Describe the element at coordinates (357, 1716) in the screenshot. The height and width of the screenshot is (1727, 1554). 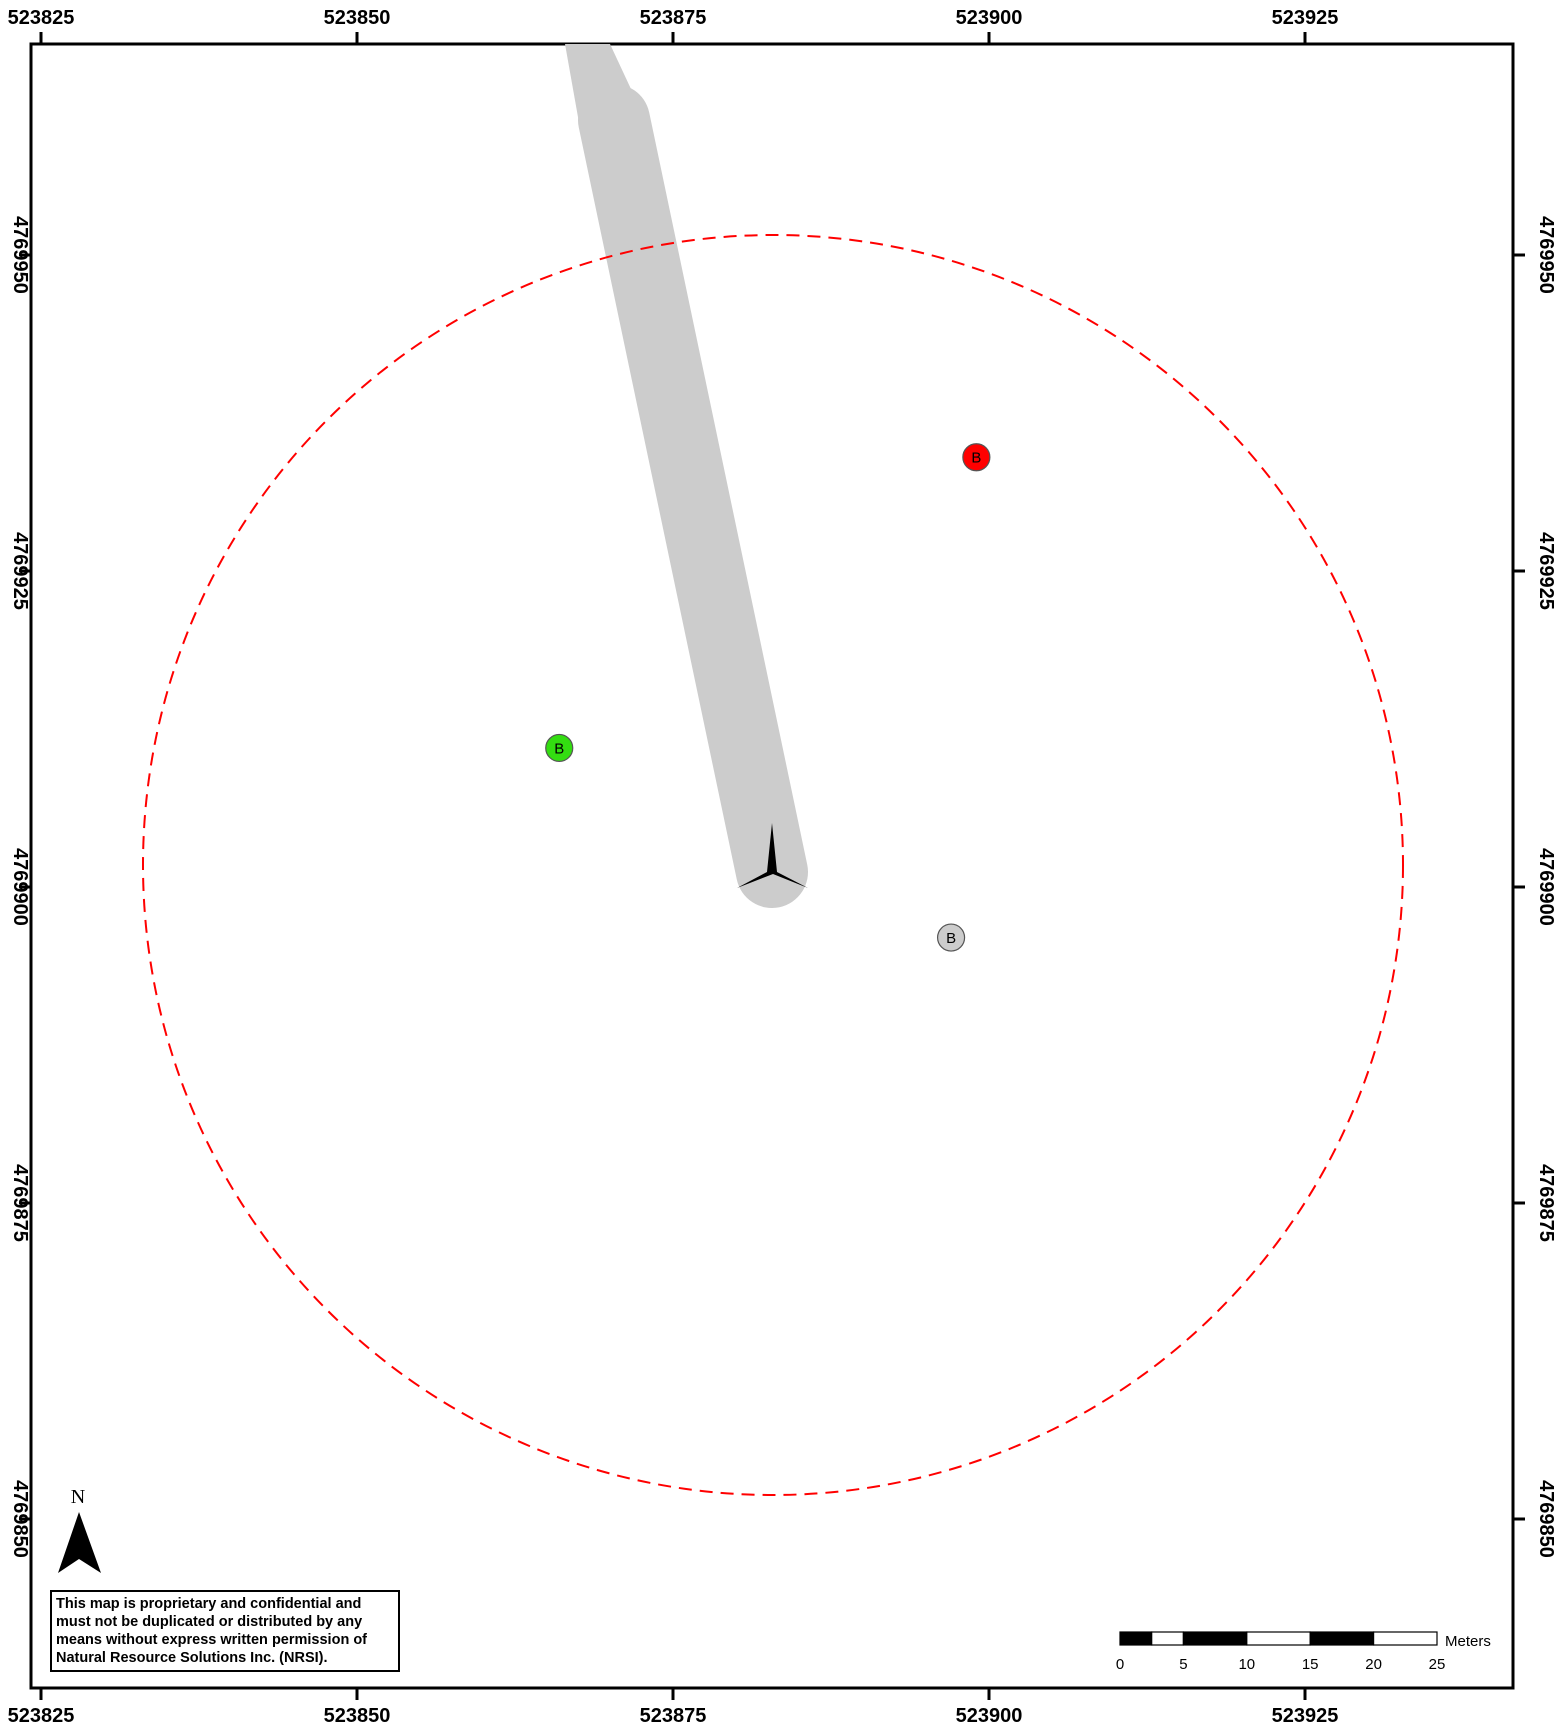
I see `x-tick-label-bottom: 523850` at that location.